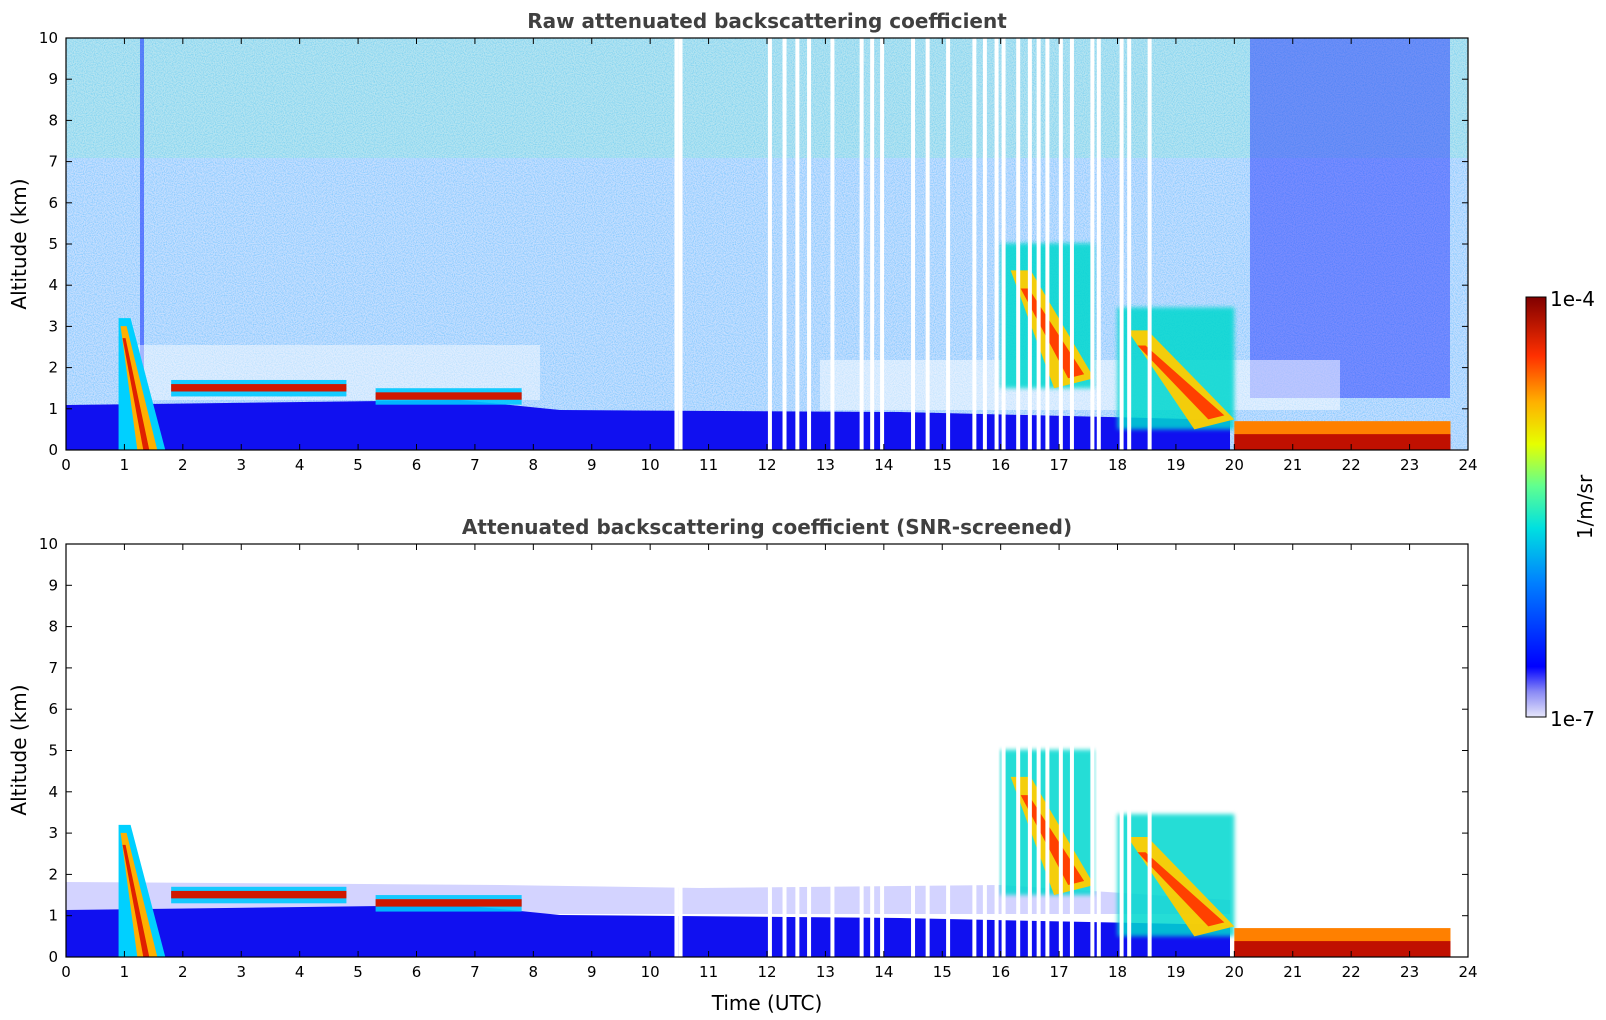 Image resolution: width=1606 pixels, height=1020 pixels. Describe the element at coordinates (475, 972) in the screenshot. I see `bottom-x-tick-label: 7` at that location.